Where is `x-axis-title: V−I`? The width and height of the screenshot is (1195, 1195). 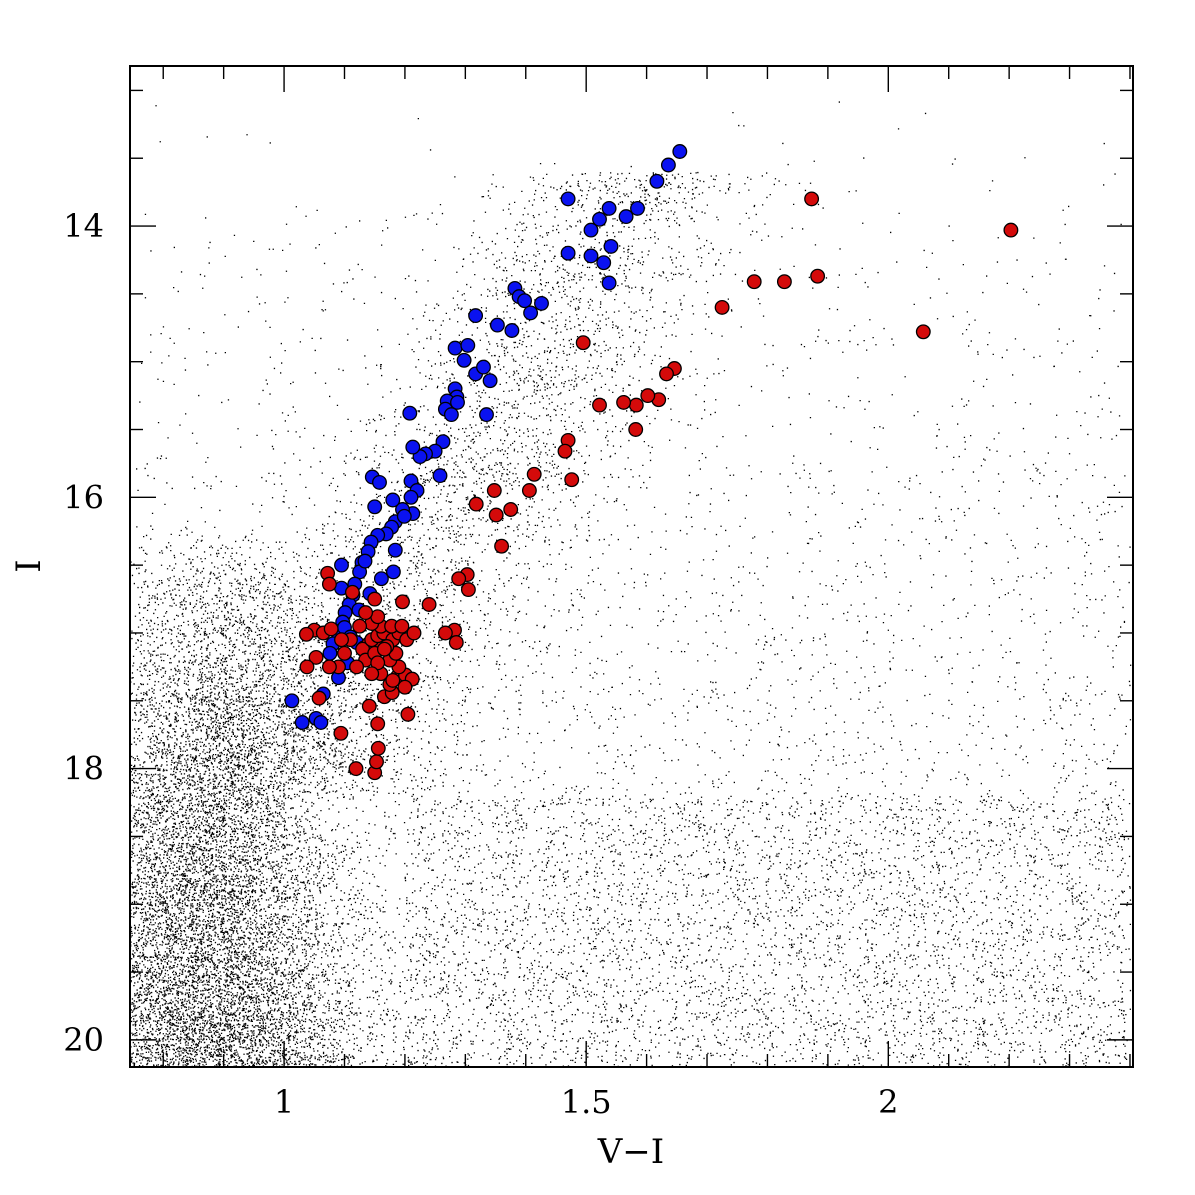 x-axis-title: V−I is located at coordinates (630, 1152).